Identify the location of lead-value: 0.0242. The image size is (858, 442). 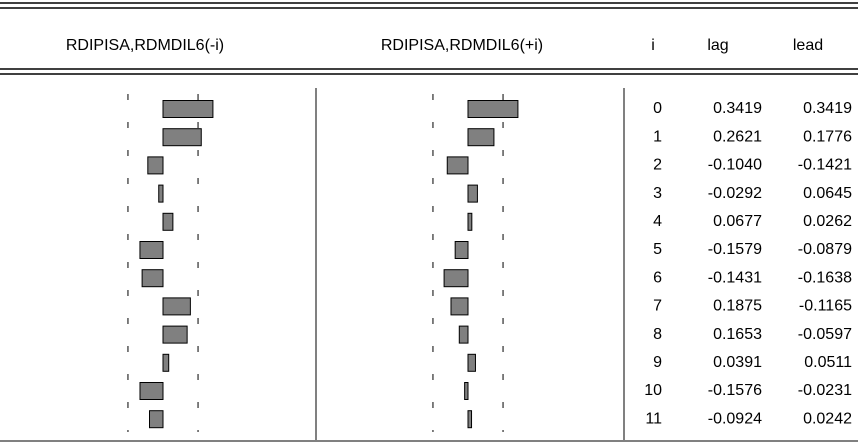
(827, 418).